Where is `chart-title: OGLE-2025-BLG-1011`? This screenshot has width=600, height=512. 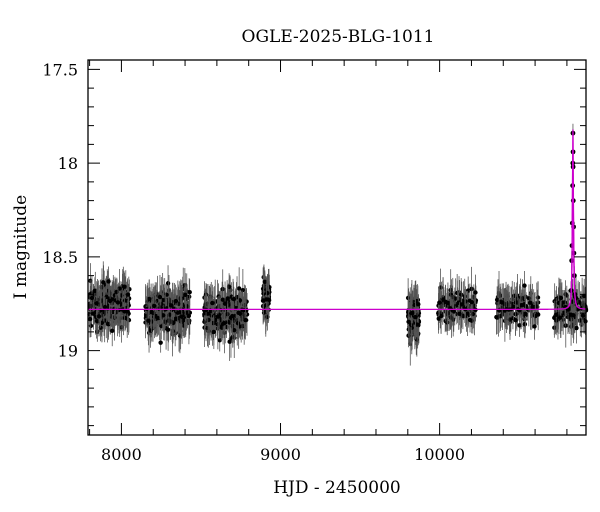 chart-title: OGLE-2025-BLG-1011 is located at coordinates (338, 37).